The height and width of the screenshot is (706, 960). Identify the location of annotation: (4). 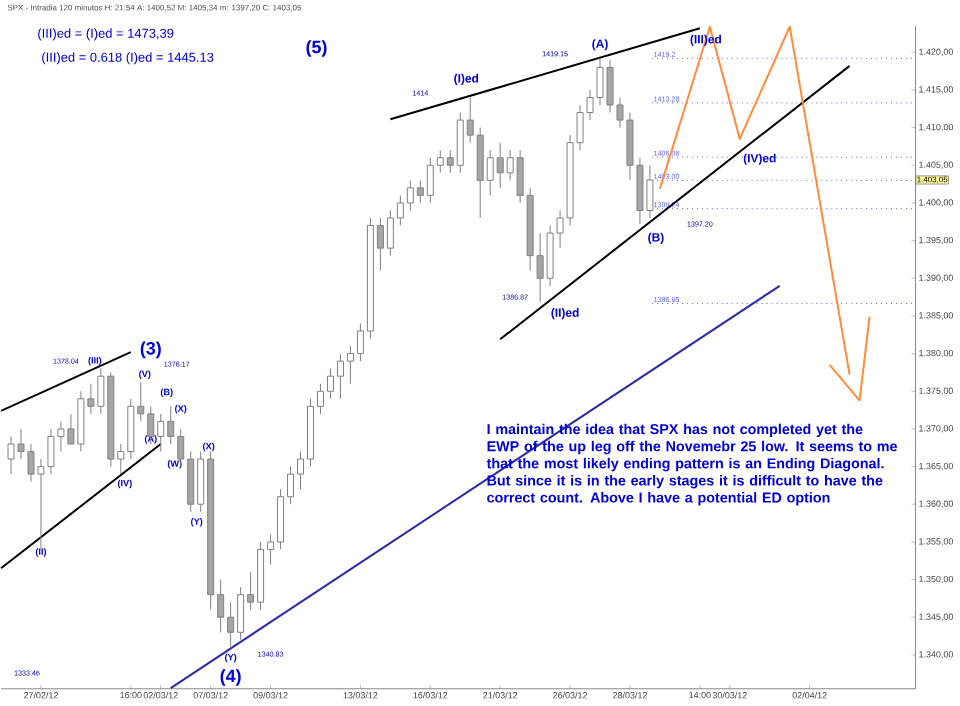
(230, 678).